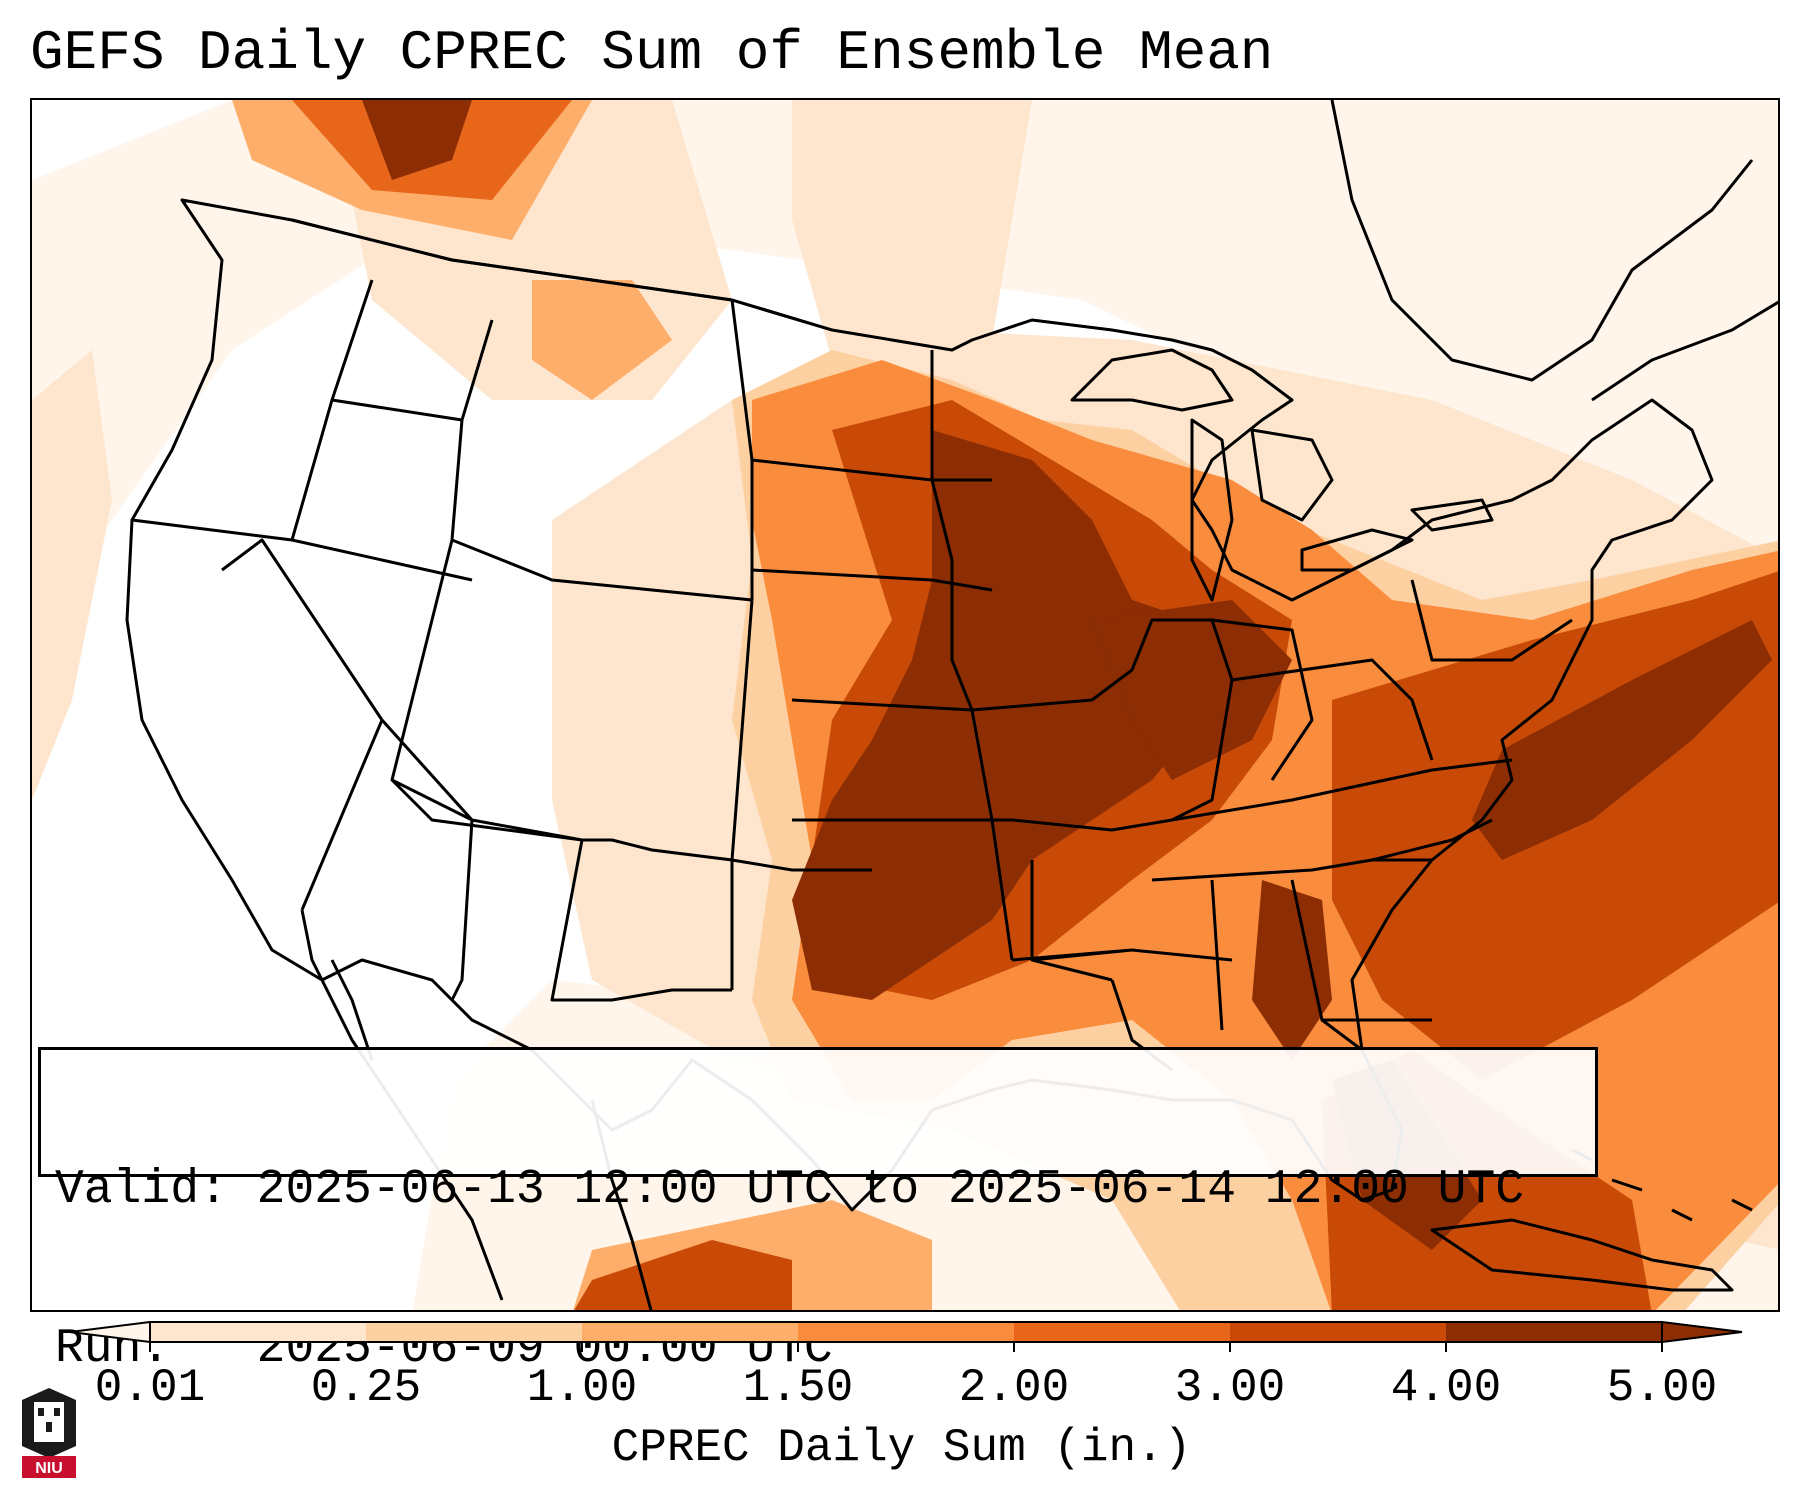 Image resolution: width=1803 pixels, height=1500 pixels. I want to click on colorbar-outline, so click(906, 1332).